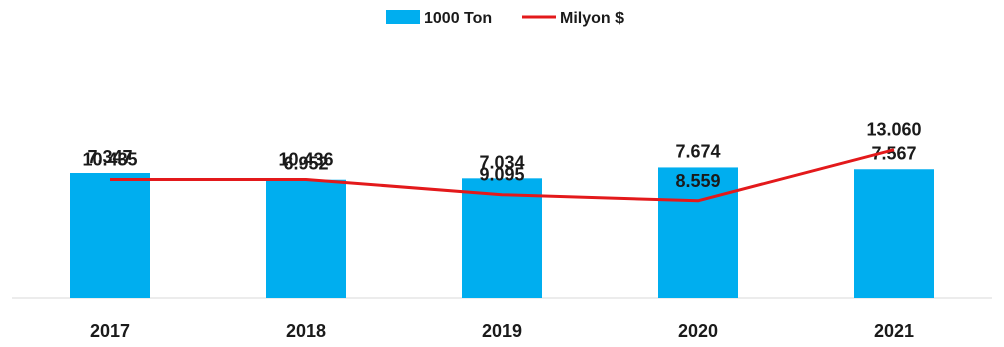 The width and height of the screenshot is (1004, 347). What do you see at coordinates (697, 181) in the screenshot?
I see `line-label-2020: 8.559` at bounding box center [697, 181].